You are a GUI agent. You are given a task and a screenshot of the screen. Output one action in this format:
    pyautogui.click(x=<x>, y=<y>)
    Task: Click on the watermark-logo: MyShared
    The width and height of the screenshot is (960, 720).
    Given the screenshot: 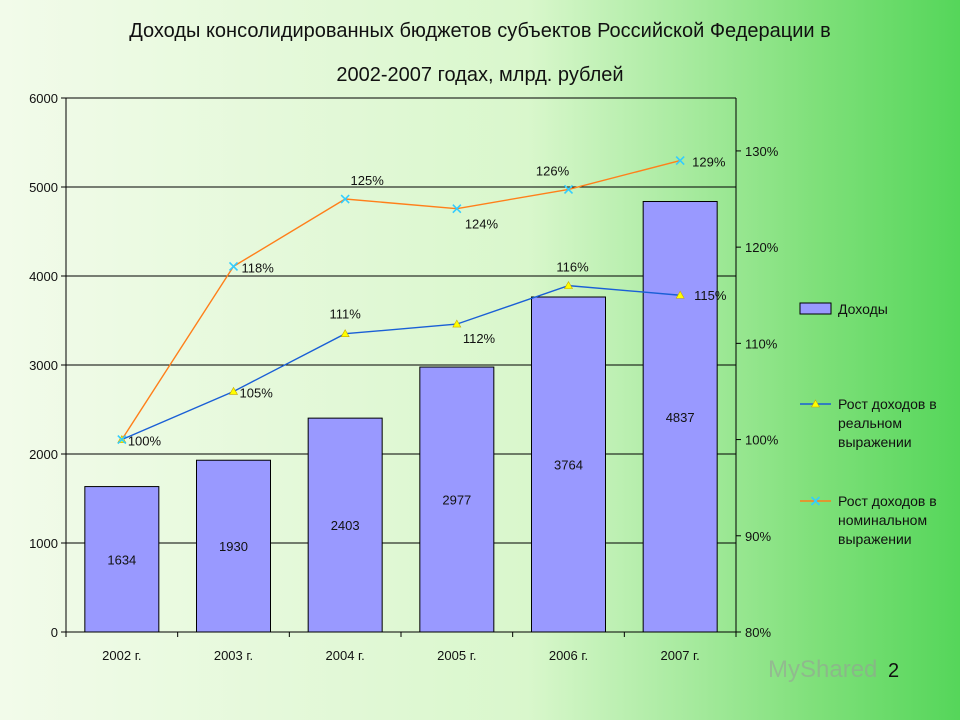 What is the action you would take?
    pyautogui.click(x=823, y=669)
    